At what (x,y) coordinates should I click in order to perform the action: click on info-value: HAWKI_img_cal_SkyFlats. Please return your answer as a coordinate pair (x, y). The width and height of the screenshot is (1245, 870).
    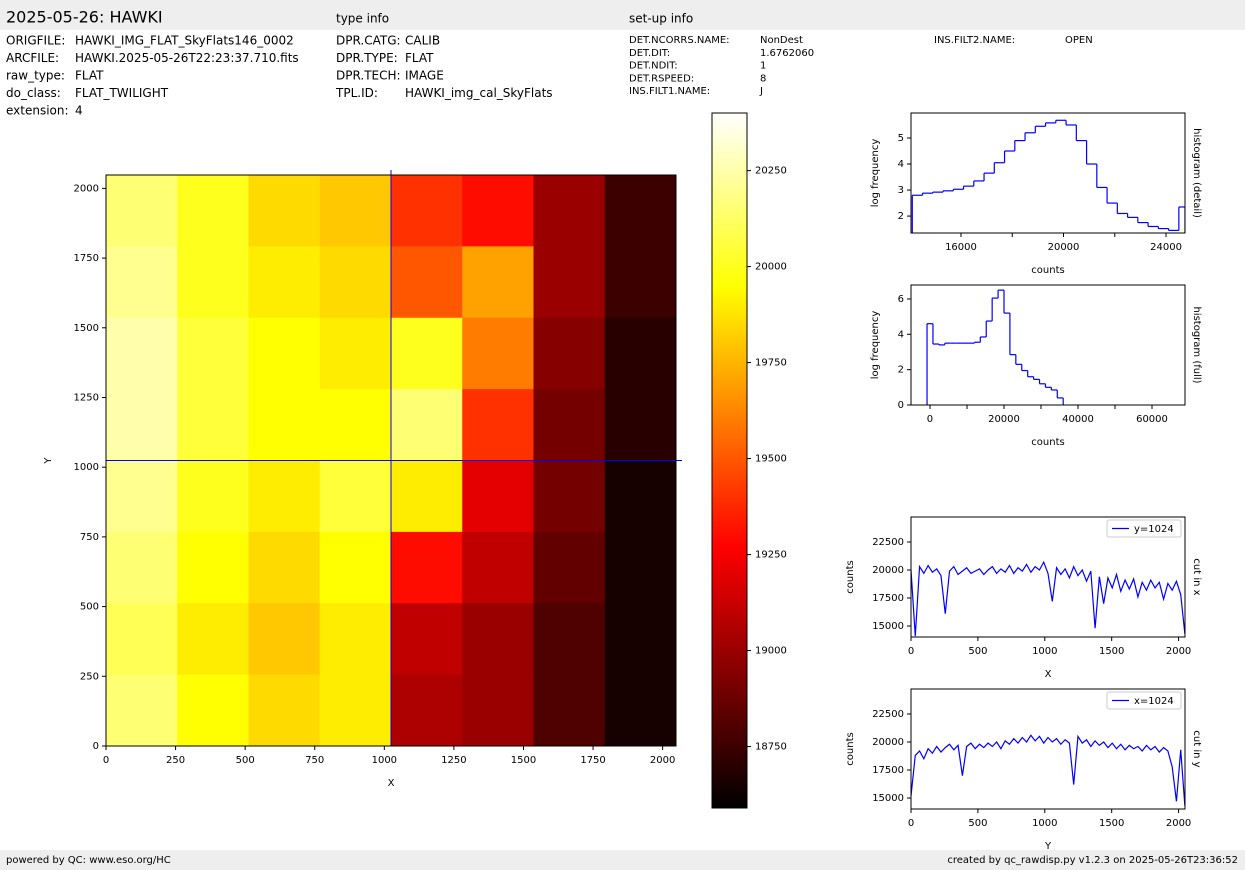
    Looking at the image, I should click on (479, 93).